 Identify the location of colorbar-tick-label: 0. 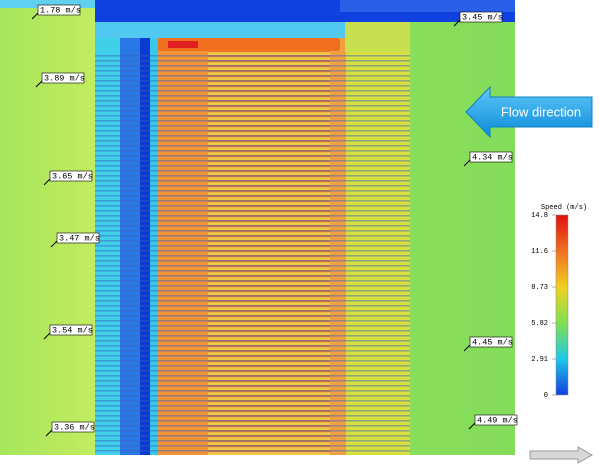
(546, 396).